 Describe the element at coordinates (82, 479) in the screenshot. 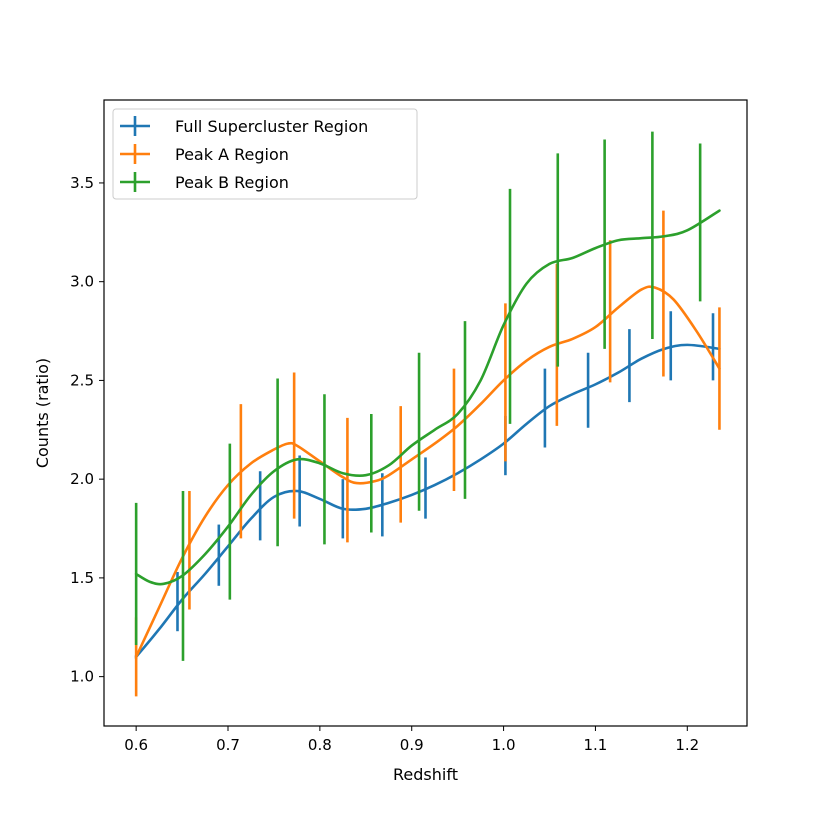

I see `y-tick-label: 2.0` at that location.